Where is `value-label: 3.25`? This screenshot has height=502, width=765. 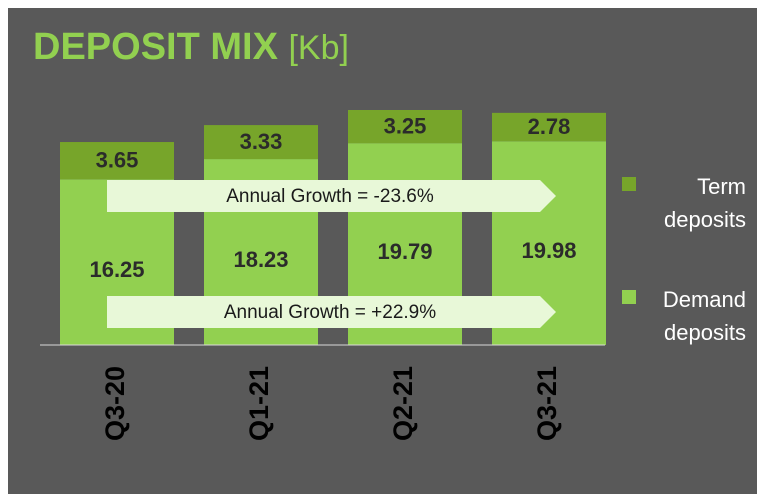
value-label: 3.25 is located at coordinates (405, 125).